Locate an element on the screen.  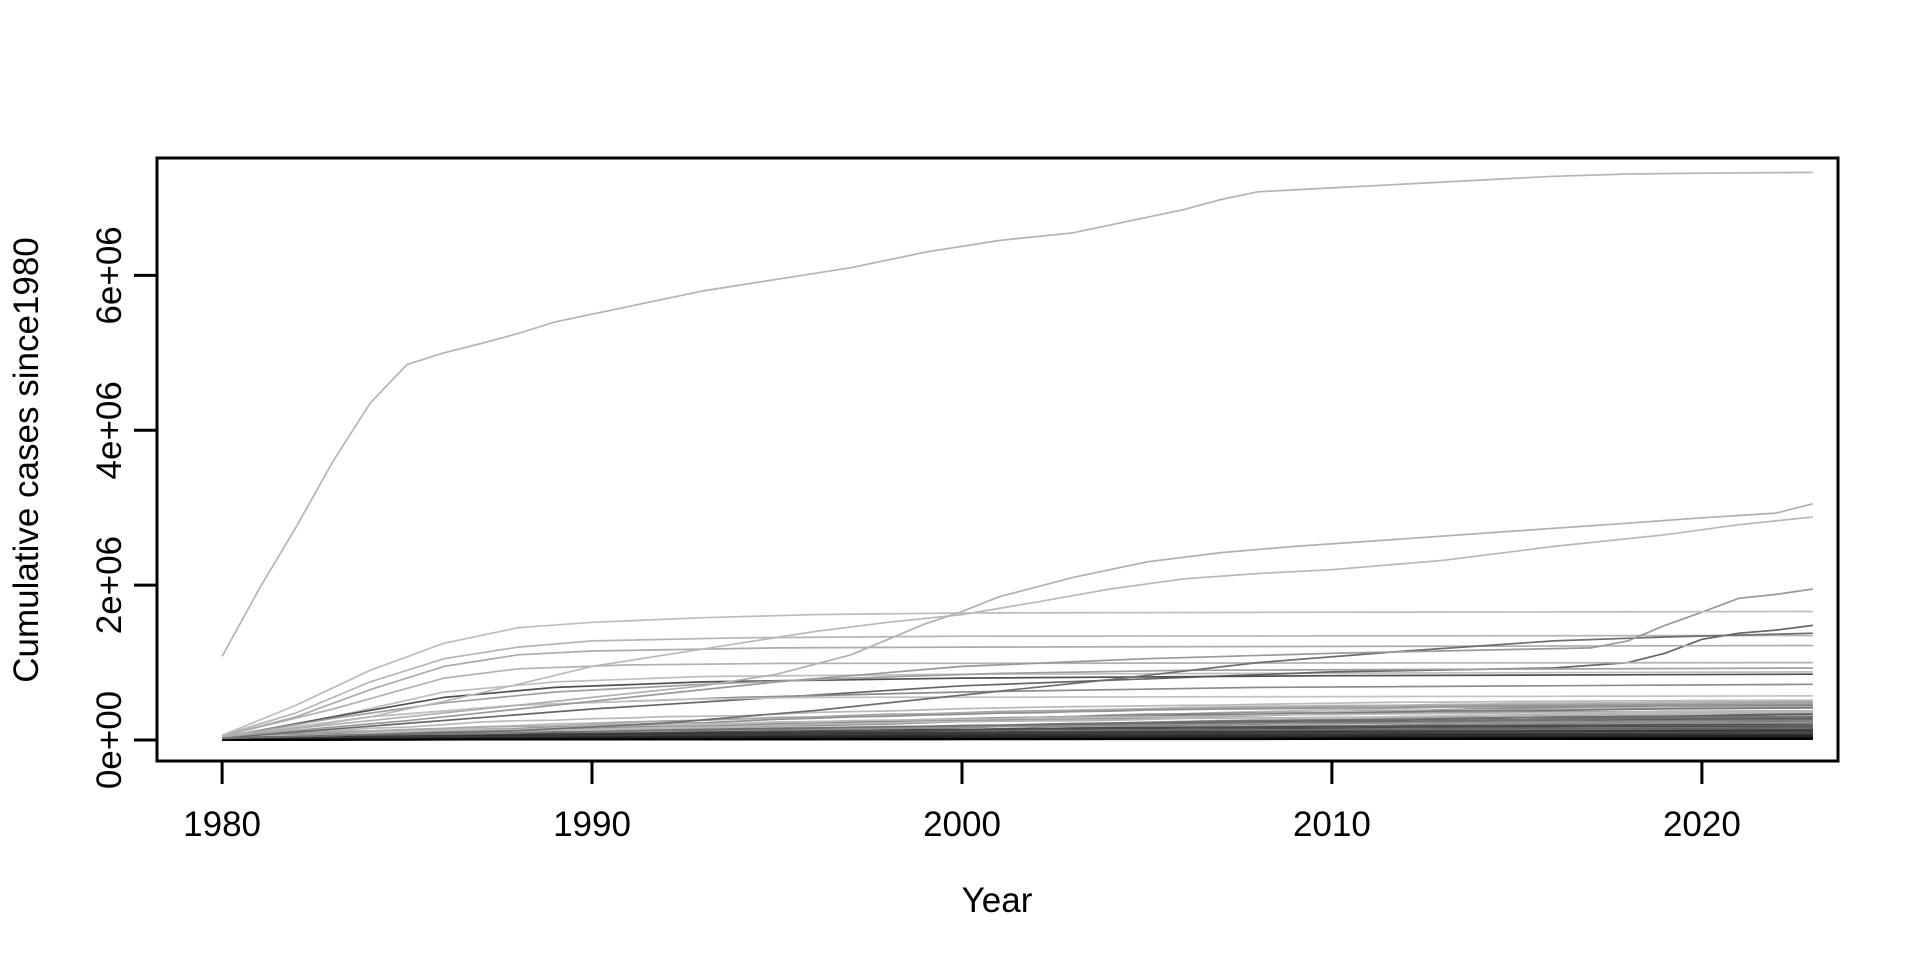
y-axis-ticks is located at coordinates (145, 507).